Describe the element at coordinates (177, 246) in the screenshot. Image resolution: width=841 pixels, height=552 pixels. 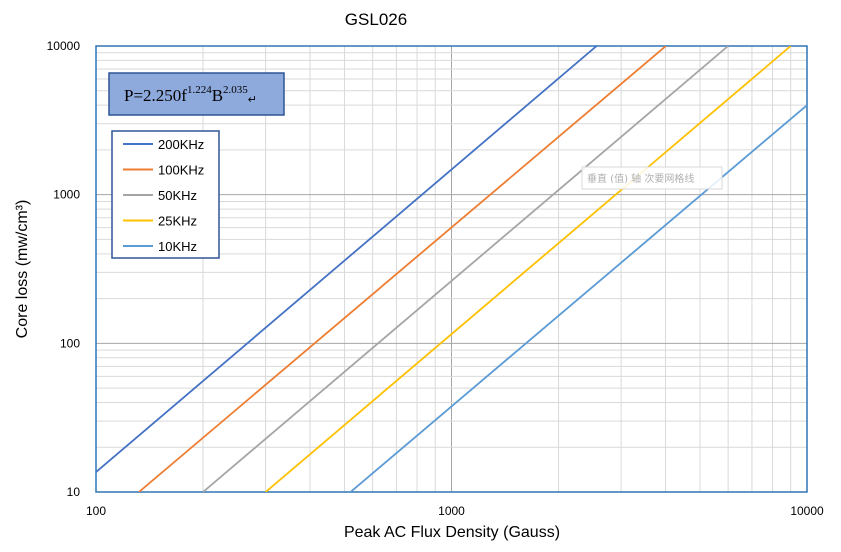
I see `legend-label-10KHz: 10KHz` at that location.